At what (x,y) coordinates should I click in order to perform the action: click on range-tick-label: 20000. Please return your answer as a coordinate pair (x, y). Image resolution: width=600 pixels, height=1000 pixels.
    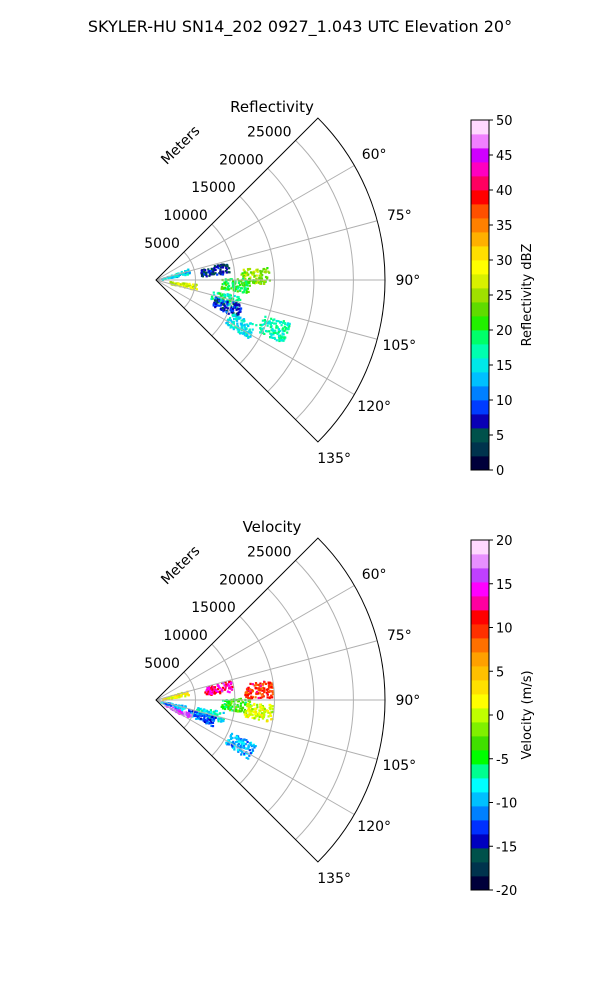
    Looking at the image, I should click on (241, 580).